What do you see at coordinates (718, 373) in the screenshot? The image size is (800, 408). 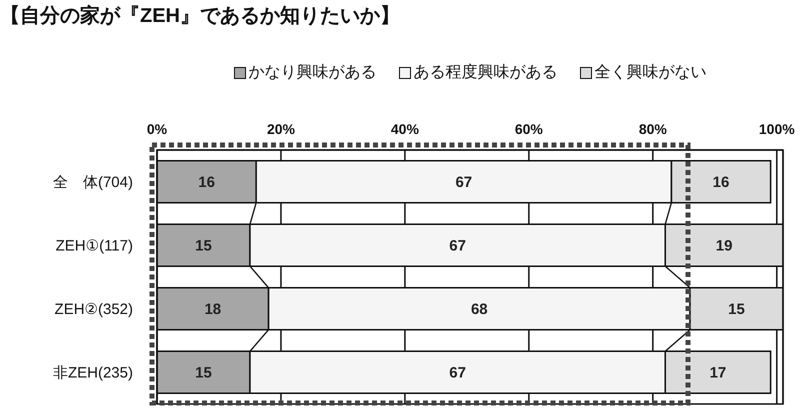 I see `data-label: 17` at bounding box center [718, 373].